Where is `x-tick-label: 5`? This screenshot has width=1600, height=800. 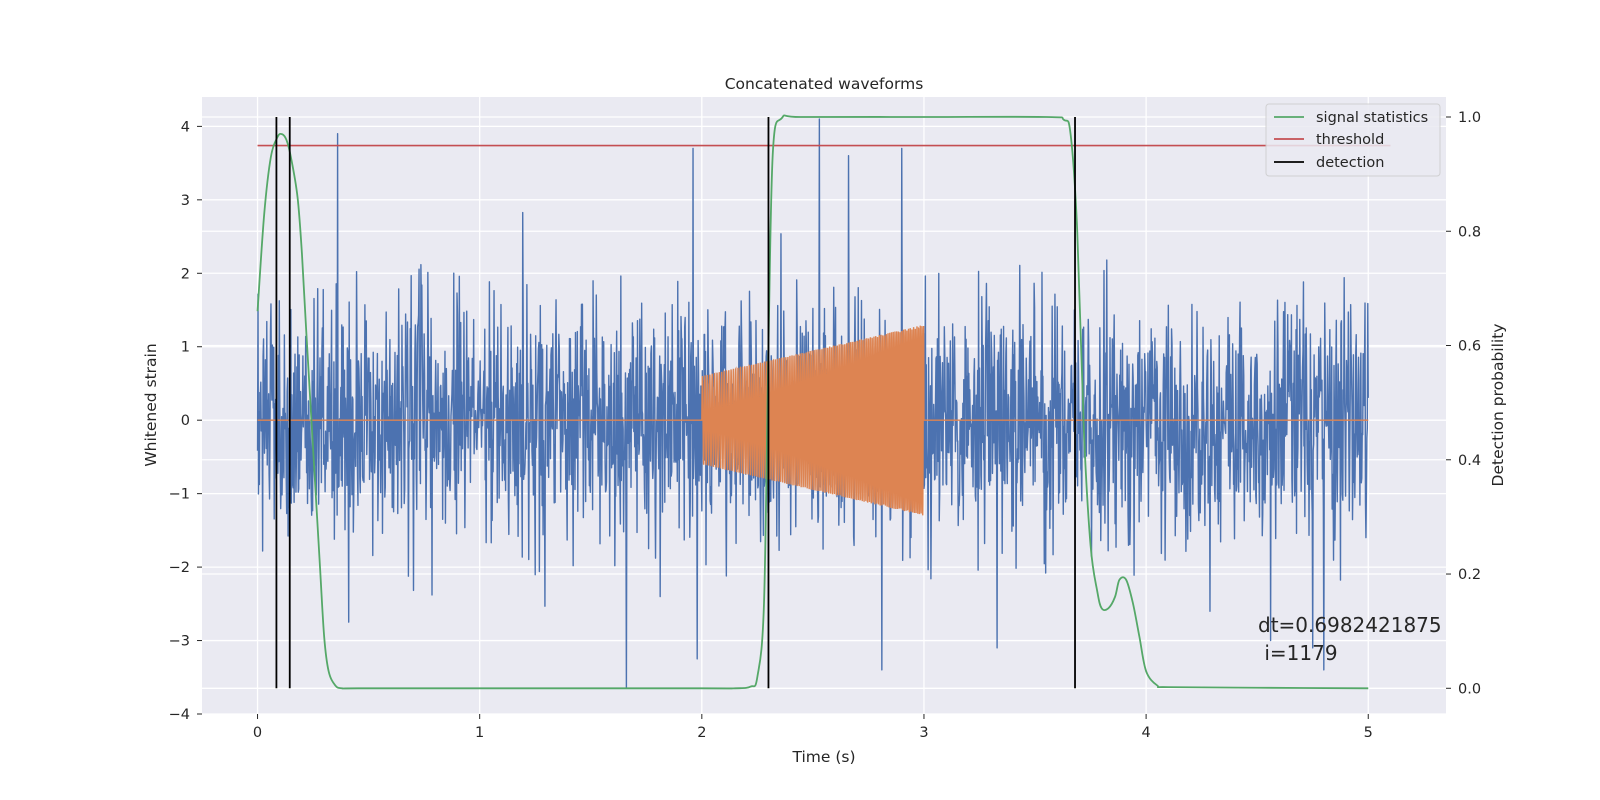 x-tick-label: 5 is located at coordinates (1368, 733).